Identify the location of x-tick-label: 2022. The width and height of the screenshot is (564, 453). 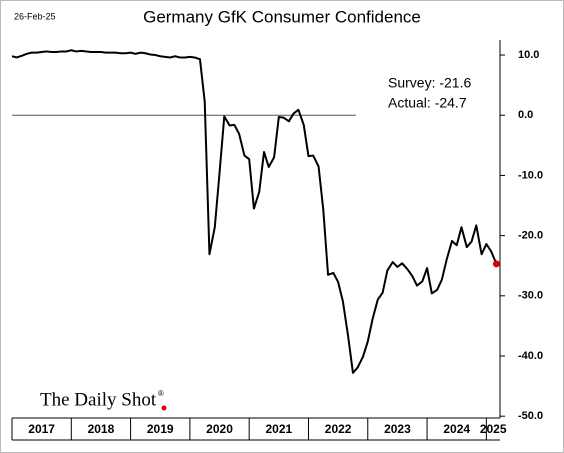
(338, 429).